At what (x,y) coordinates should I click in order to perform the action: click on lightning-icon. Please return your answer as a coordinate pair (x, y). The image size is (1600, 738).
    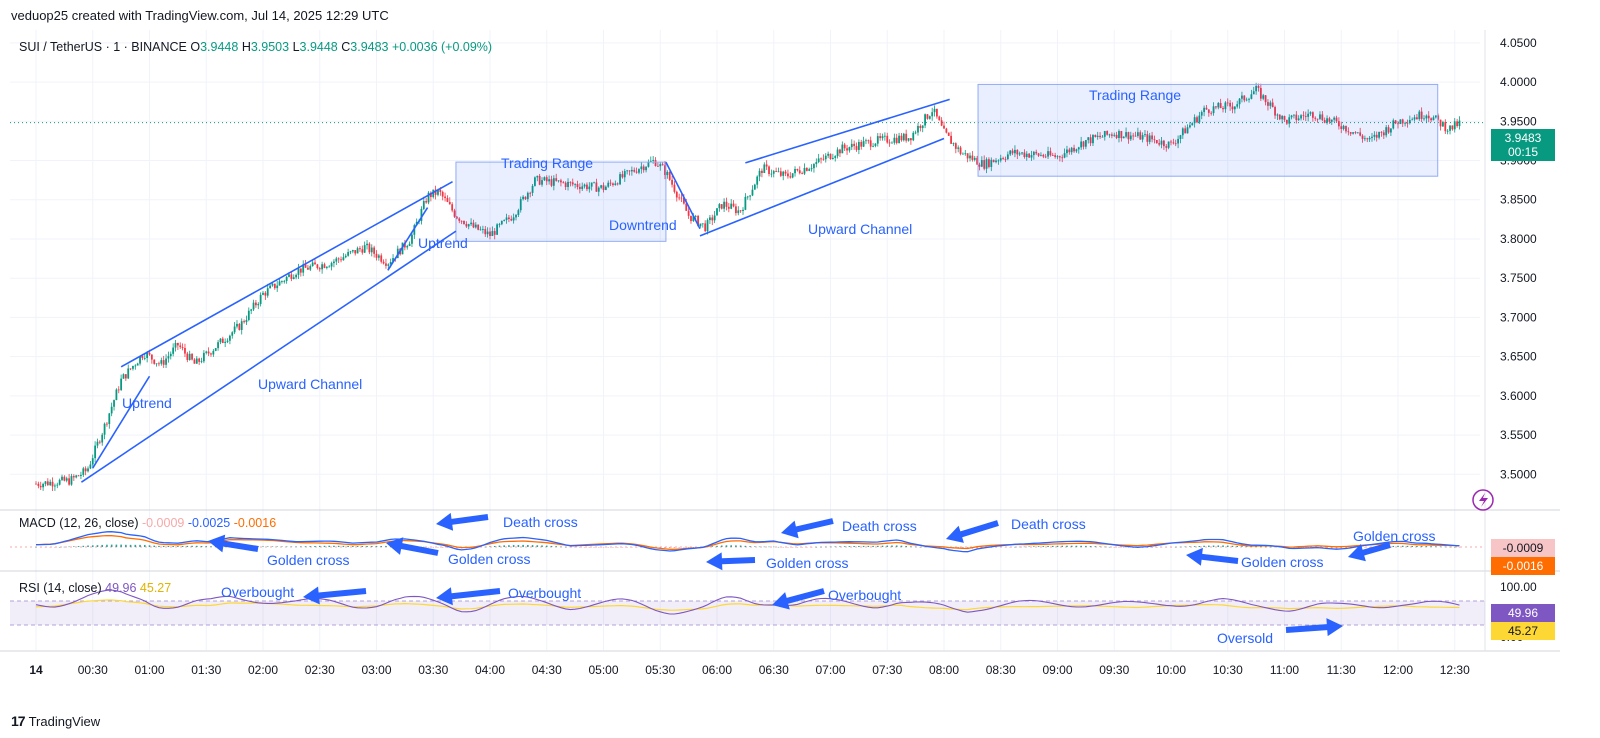
    Looking at the image, I should click on (1483, 500).